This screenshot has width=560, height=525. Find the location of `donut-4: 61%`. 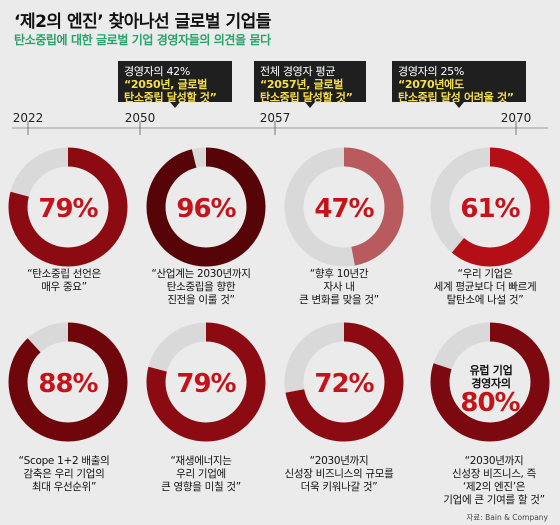

donut-4: 61% is located at coordinates (490, 207).